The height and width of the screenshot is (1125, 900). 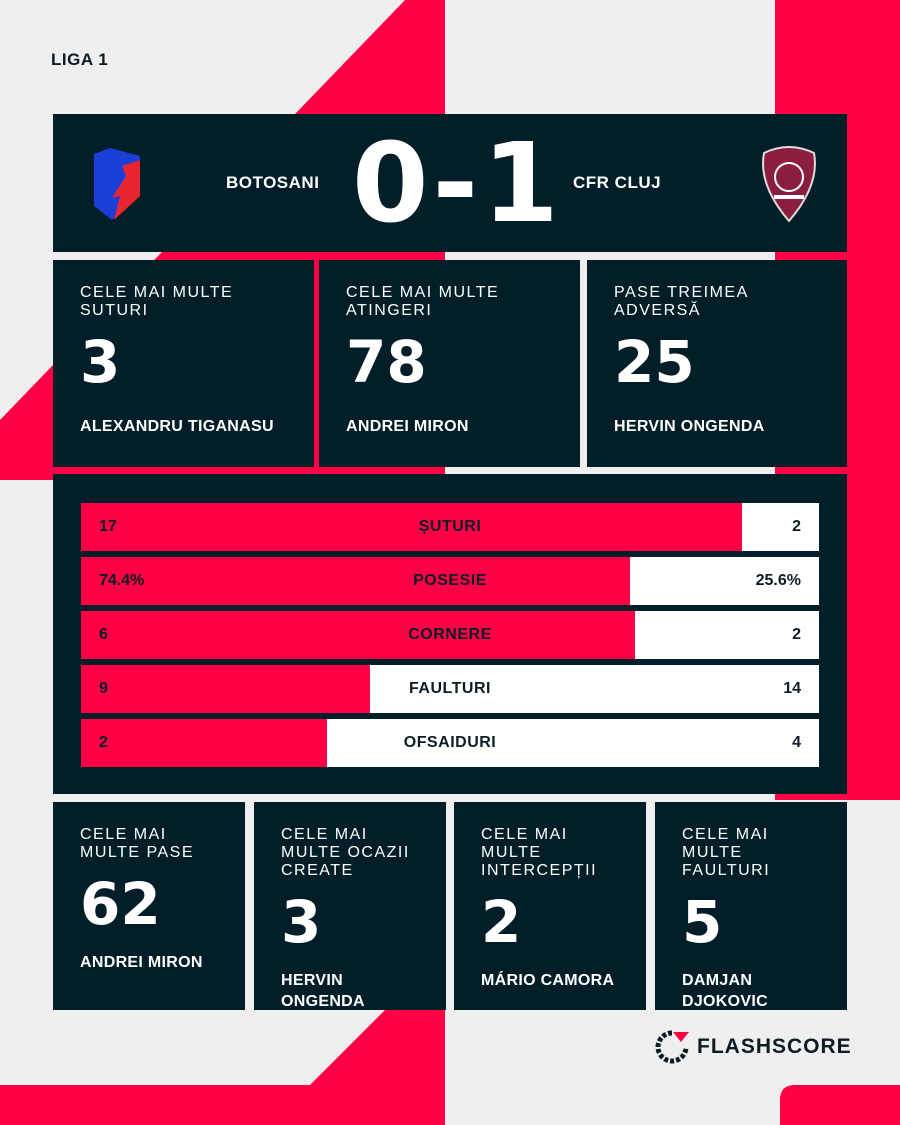 I want to click on flashscore-logo: FLASHSCORE, so click(x=753, y=1047).